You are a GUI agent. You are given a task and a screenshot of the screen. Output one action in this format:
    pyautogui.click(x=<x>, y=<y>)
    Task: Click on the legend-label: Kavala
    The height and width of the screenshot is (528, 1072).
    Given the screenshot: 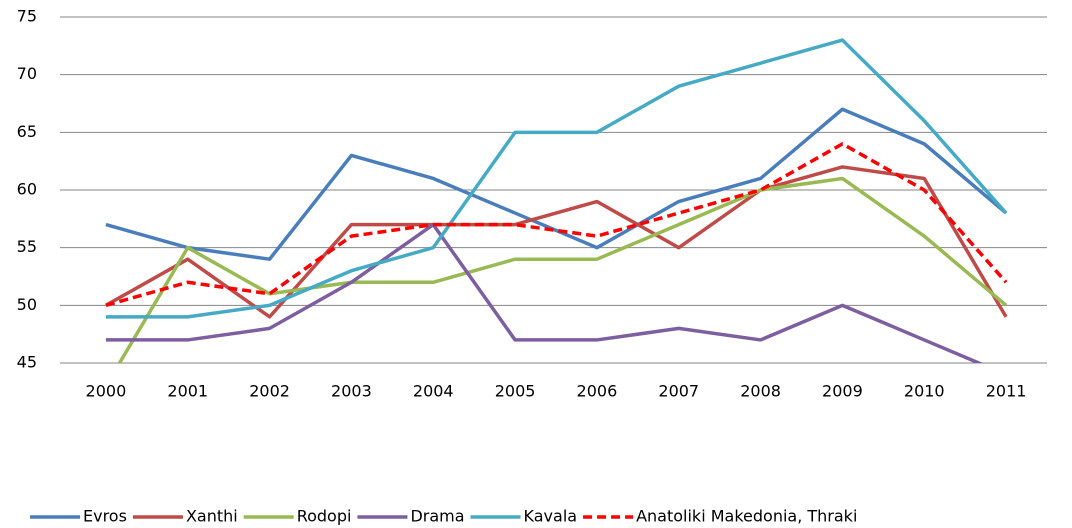 What is the action you would take?
    pyautogui.click(x=551, y=516)
    